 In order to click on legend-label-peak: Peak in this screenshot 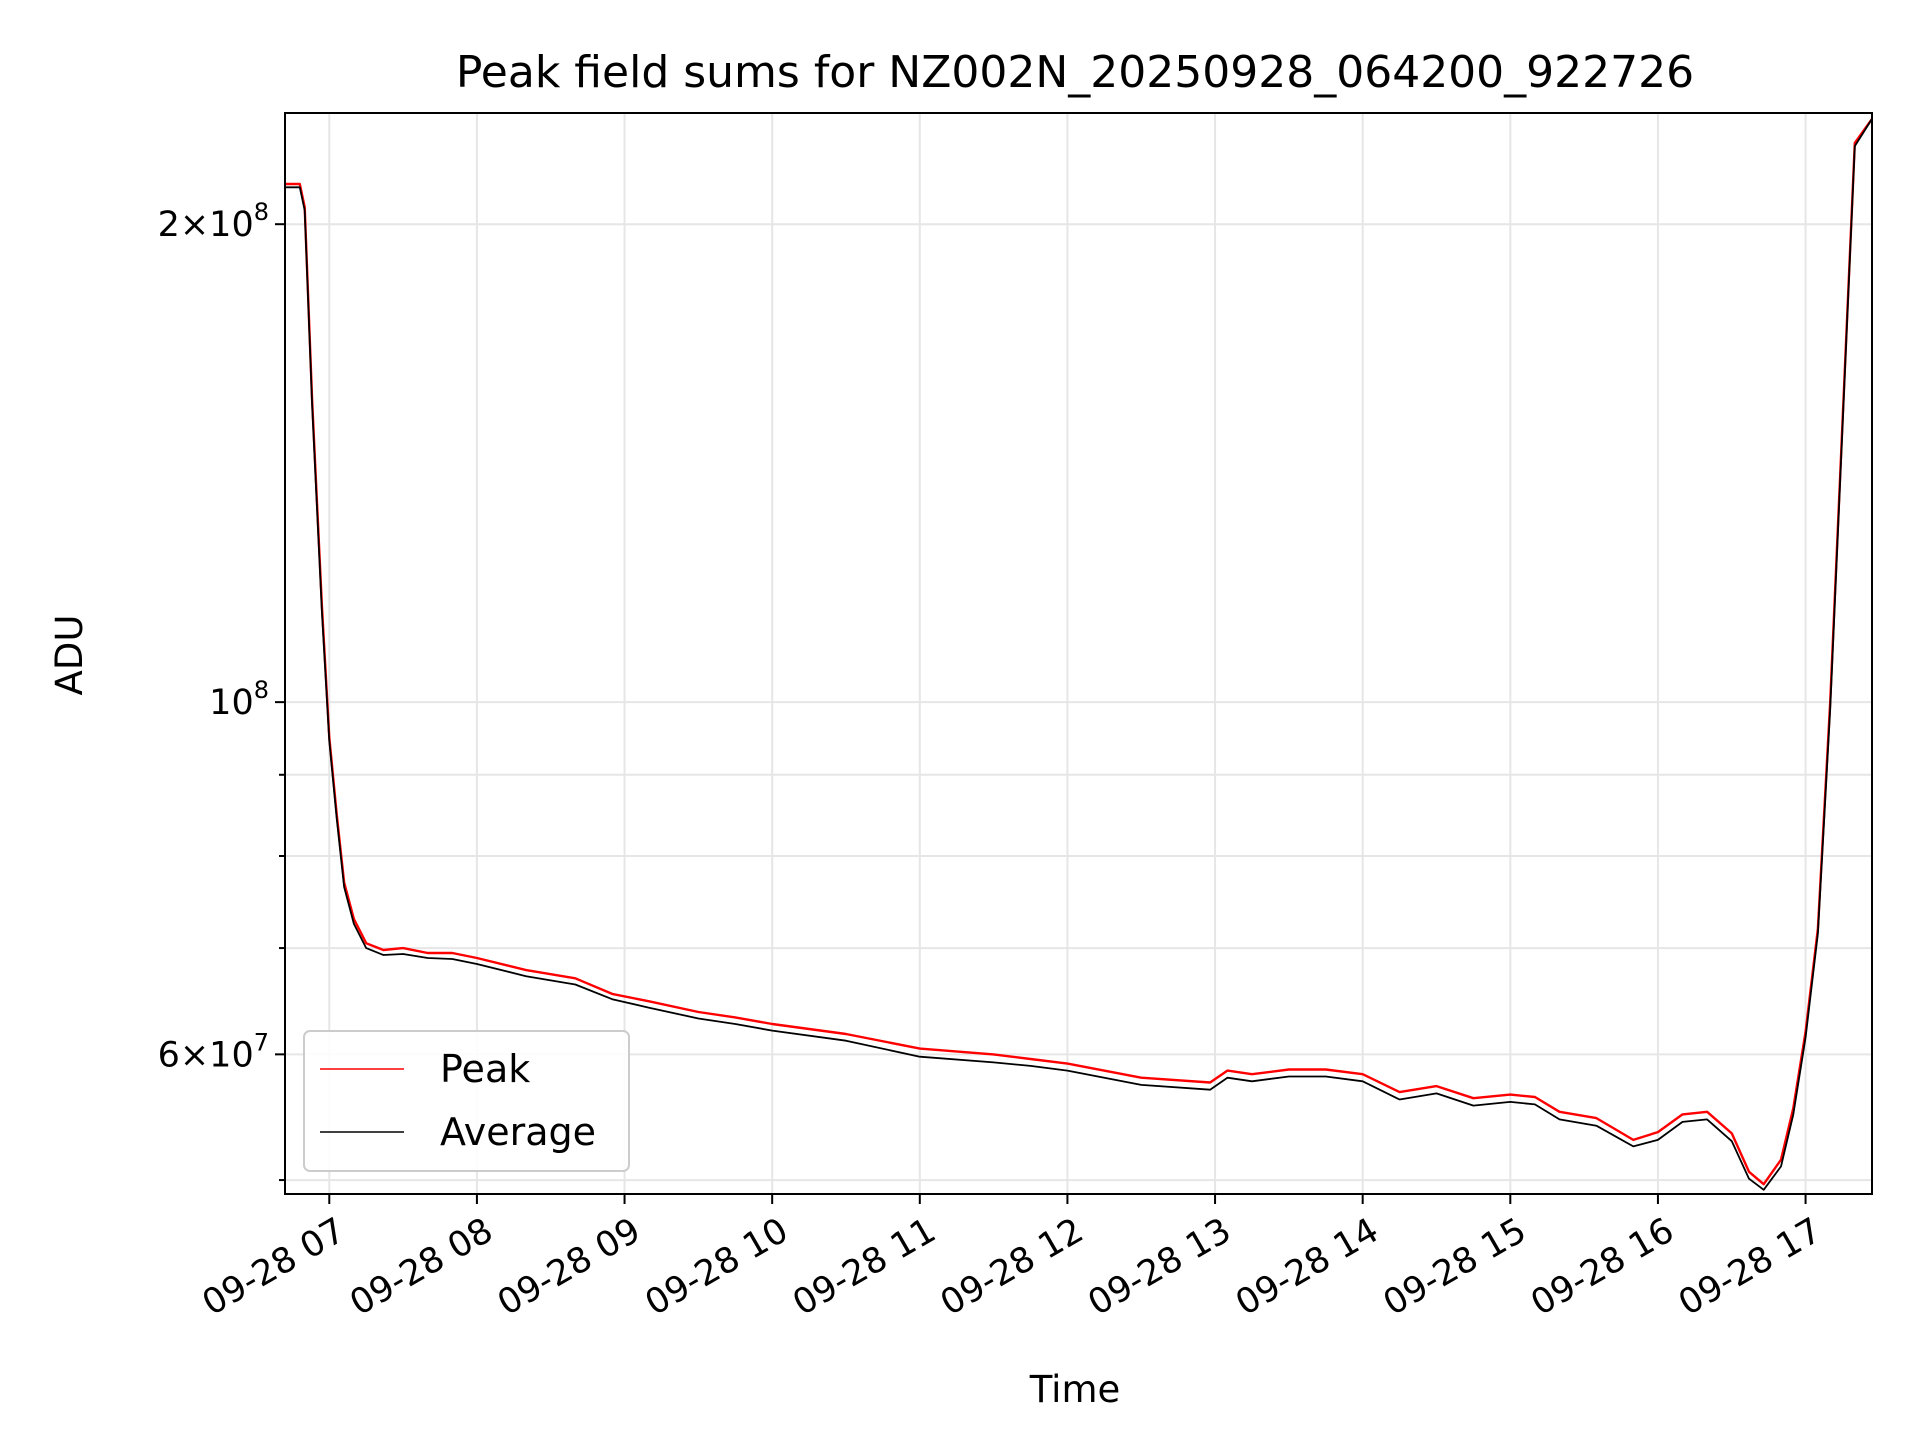, I will do `click(485, 1069)`.